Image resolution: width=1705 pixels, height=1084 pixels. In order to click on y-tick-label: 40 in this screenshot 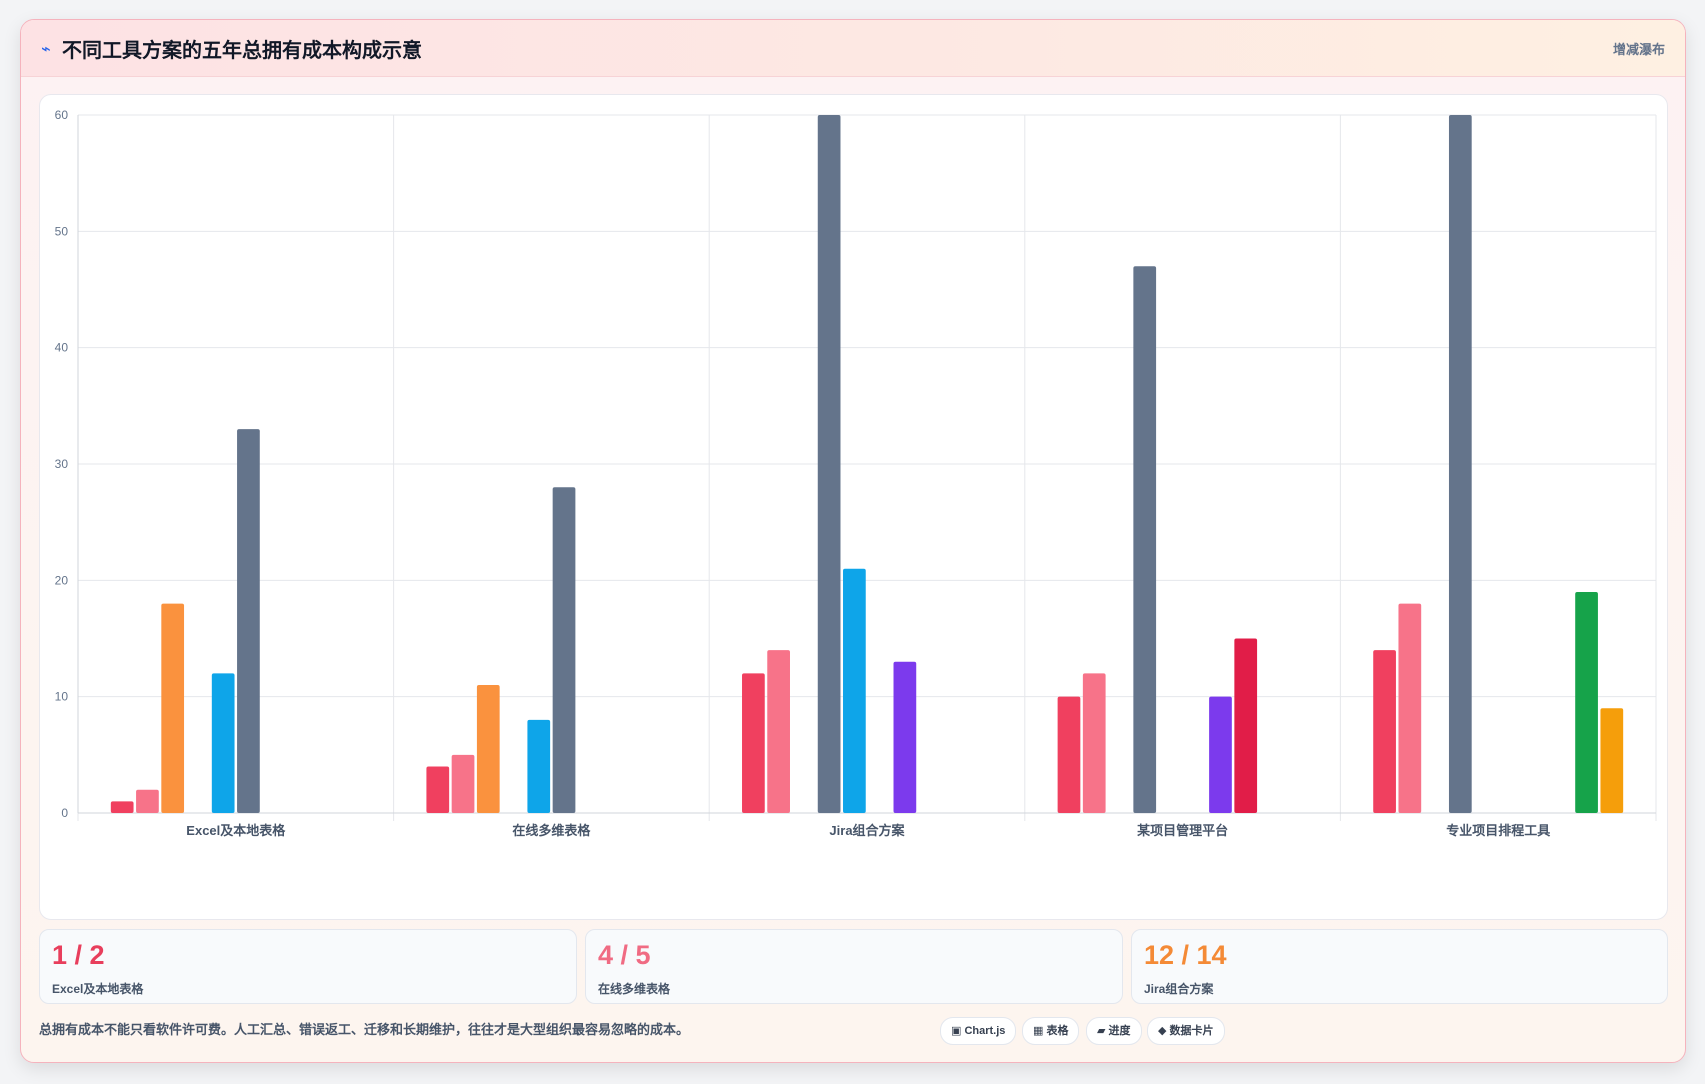, I will do `click(62, 348)`.